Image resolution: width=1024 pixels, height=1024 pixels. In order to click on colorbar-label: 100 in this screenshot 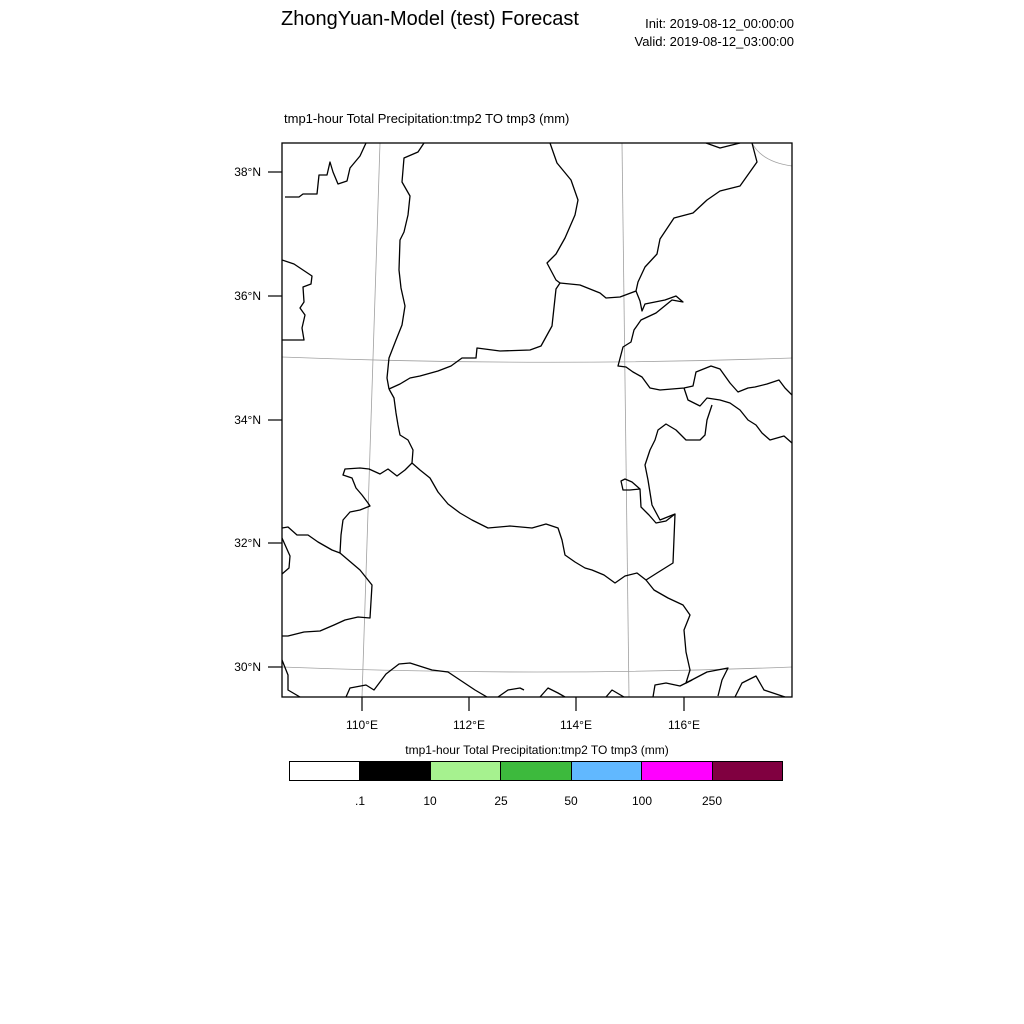, I will do `click(642, 801)`.